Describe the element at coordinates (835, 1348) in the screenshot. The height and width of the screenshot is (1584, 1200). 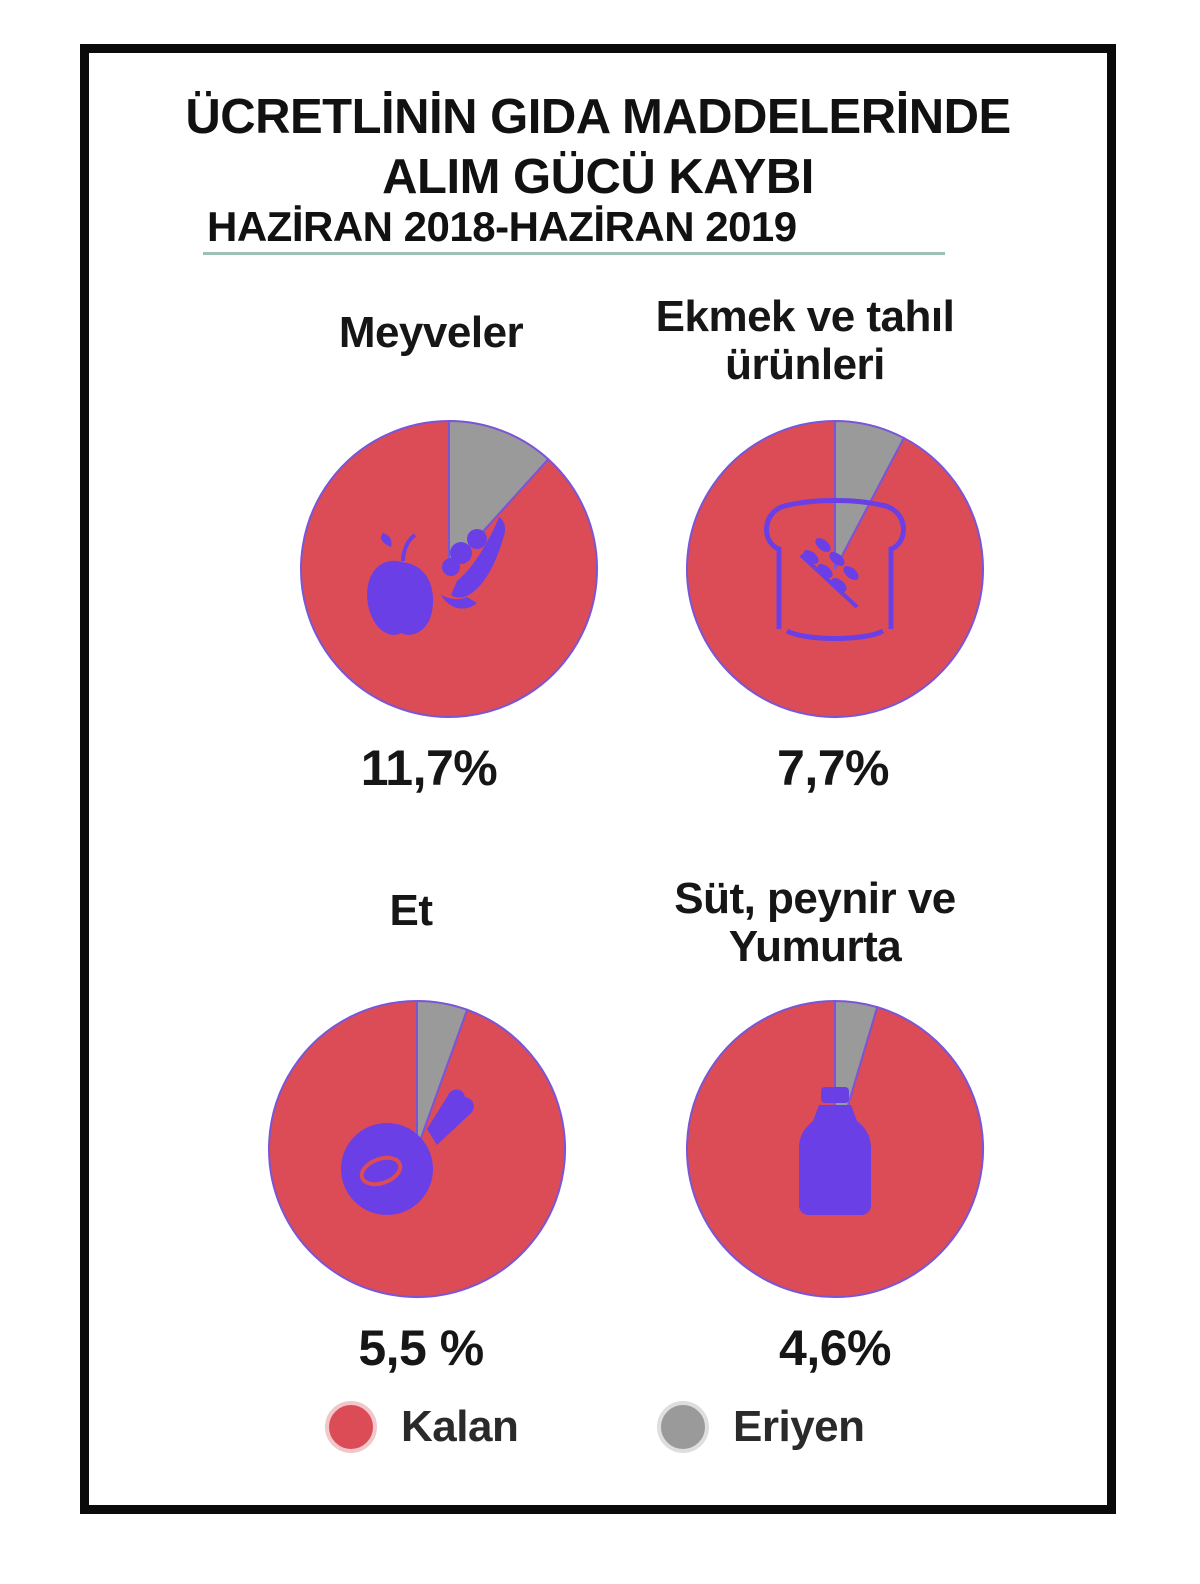
I see `value-label-sut: 4,6%` at that location.